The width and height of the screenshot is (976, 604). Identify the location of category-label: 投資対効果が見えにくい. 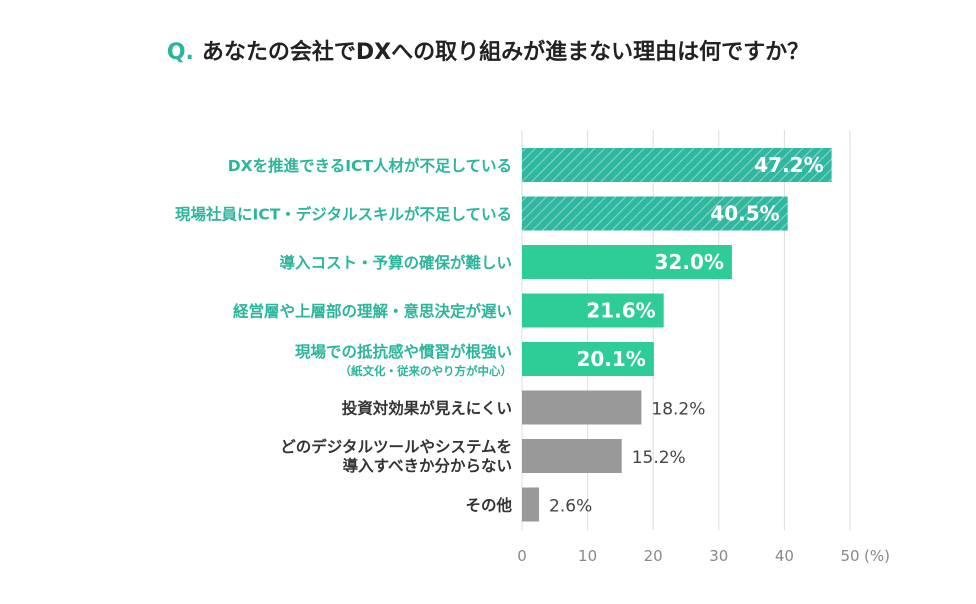
(427, 408).